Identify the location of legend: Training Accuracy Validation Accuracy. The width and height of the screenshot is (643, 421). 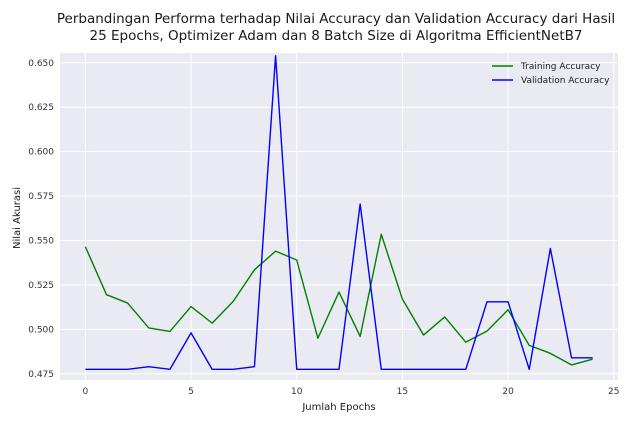
(551, 74).